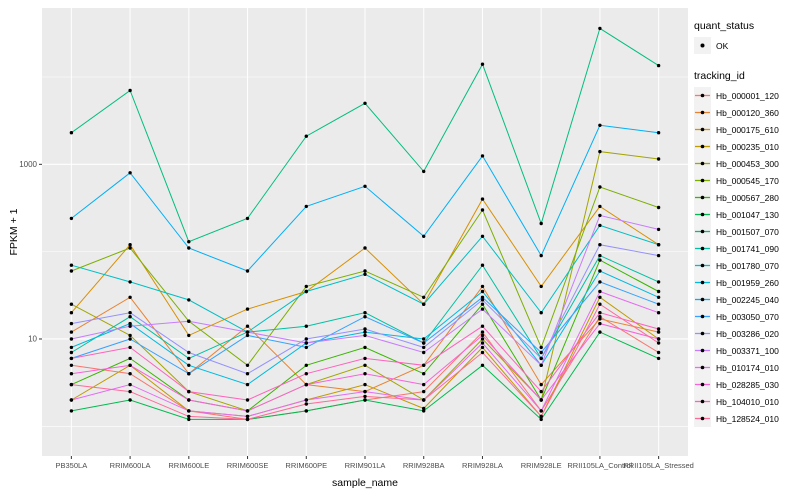  What do you see at coordinates (747, 418) in the screenshot?
I see `legend-item-label: Hb_128524_010` at bounding box center [747, 418].